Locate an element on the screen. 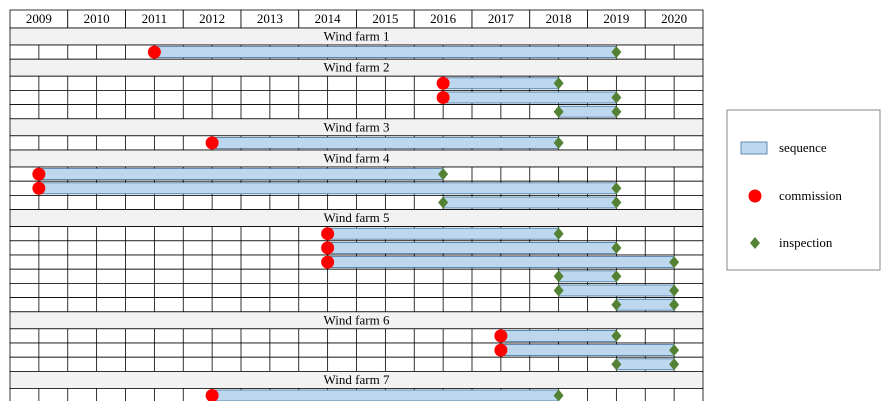 This screenshot has width=896, height=401. group-label: Wind farm 2 is located at coordinates (357, 67).